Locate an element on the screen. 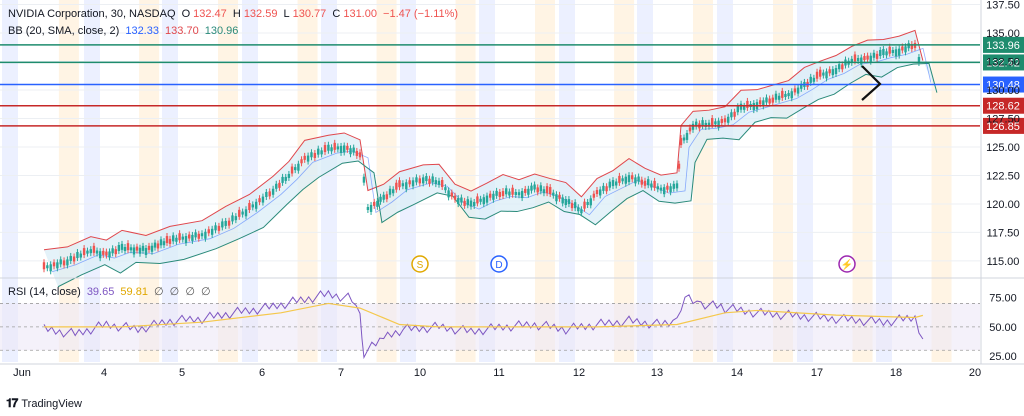  price-axis-label: 127.50 is located at coordinates (1003, 119).